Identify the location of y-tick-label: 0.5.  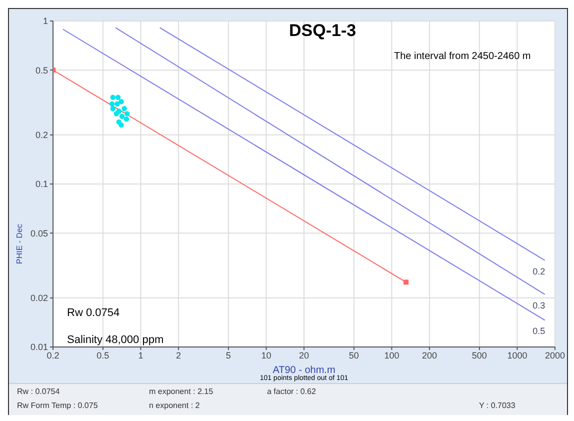
(41, 70).